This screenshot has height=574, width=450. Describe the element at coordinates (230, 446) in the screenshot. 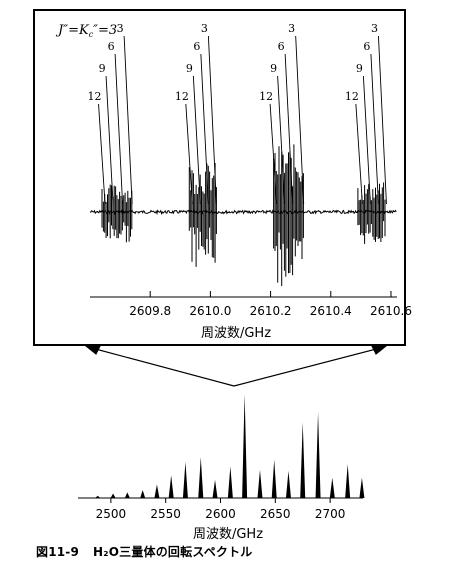

I see `overview-bars` at that location.